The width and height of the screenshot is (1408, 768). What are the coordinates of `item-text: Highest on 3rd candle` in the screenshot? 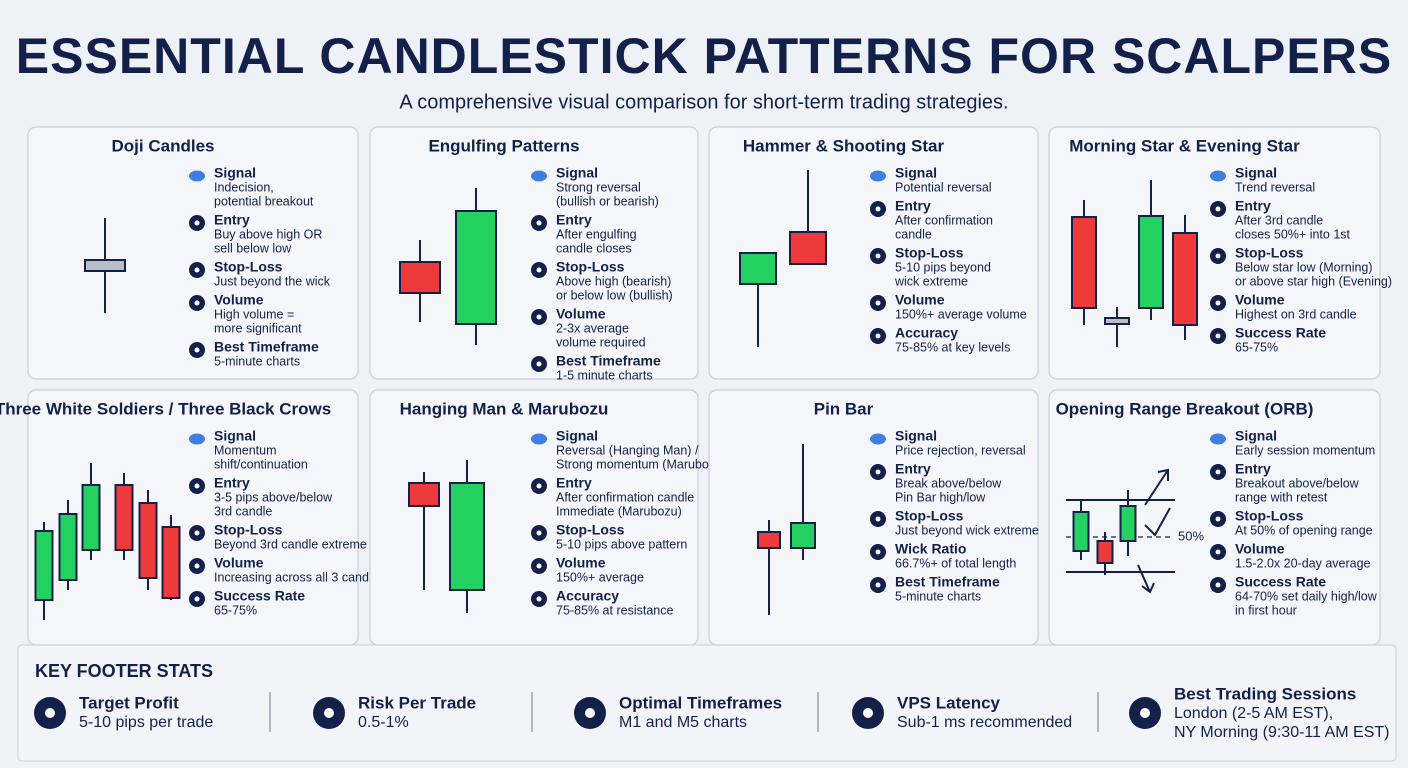 It's located at (1296, 314).